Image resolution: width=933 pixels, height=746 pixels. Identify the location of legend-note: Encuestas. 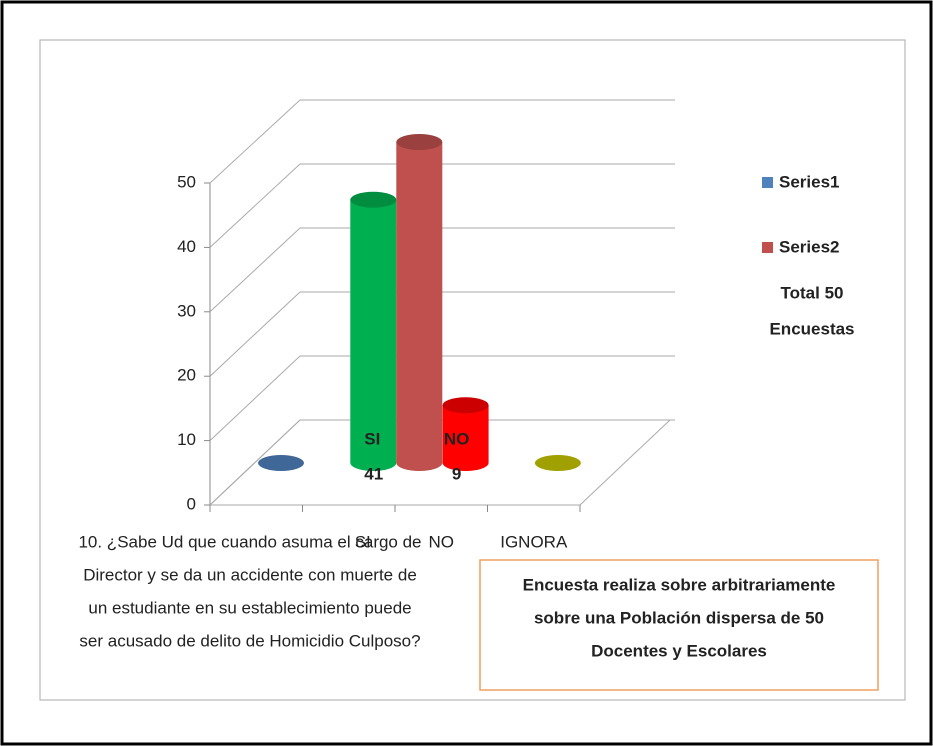
(811, 328).